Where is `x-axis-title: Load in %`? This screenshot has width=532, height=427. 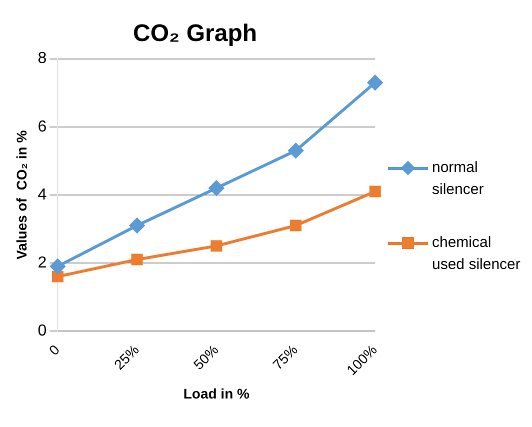 x-axis-title: Load in % is located at coordinates (216, 393).